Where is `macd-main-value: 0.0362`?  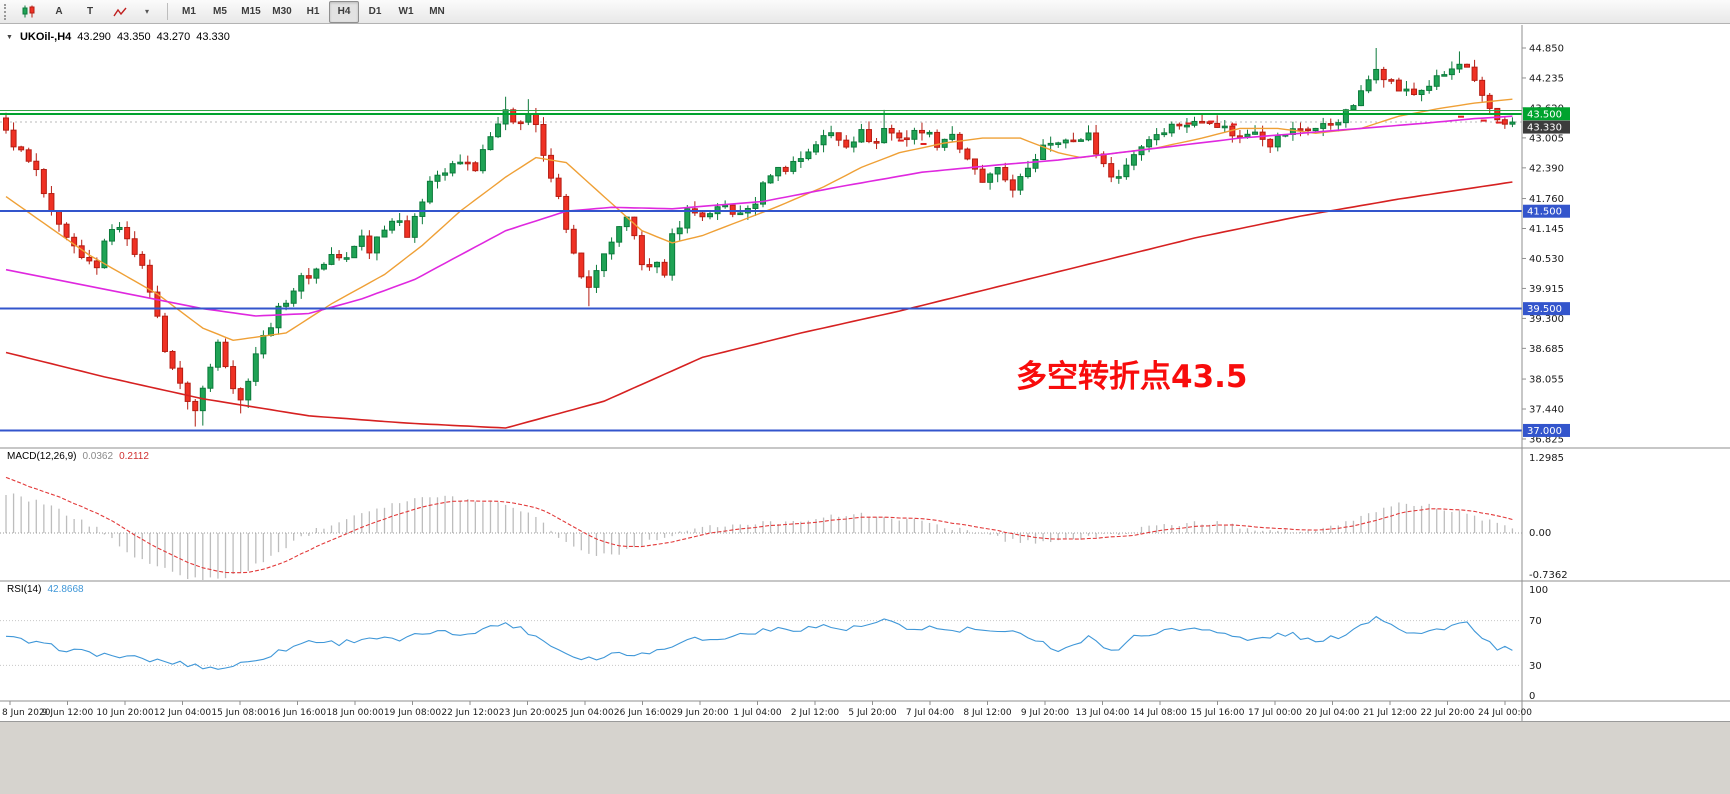 macd-main-value: 0.0362 is located at coordinates (98, 456).